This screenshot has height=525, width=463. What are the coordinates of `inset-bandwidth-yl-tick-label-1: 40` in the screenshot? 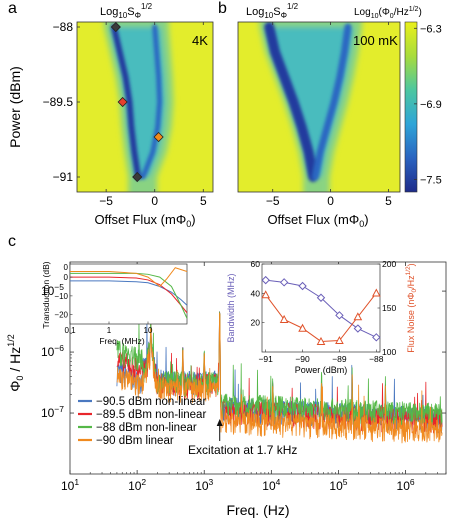 It's located at (256, 293).